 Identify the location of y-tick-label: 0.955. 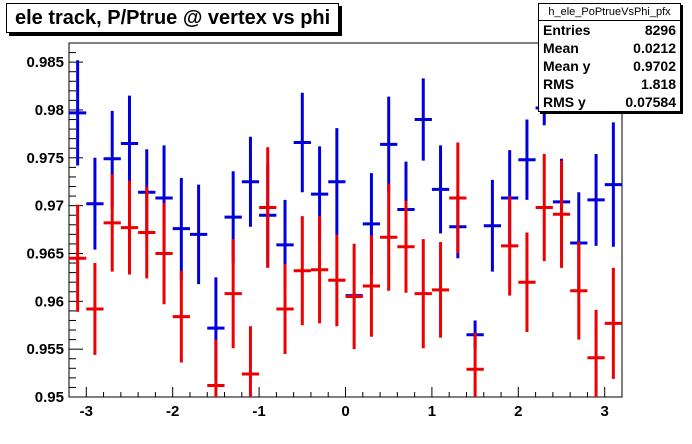
(45, 349).